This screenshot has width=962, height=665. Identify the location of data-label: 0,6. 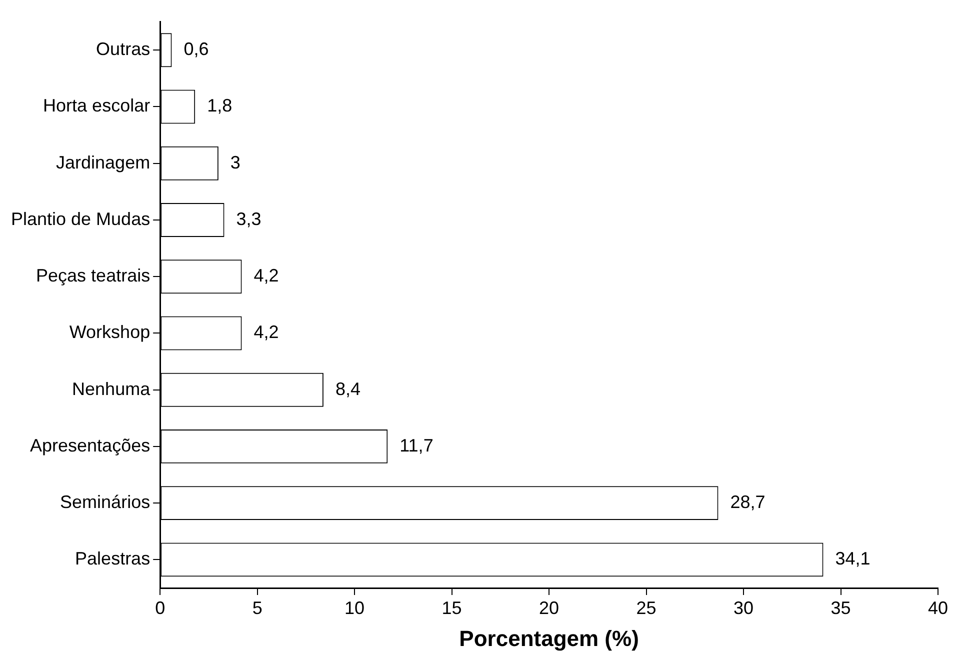
(196, 49).